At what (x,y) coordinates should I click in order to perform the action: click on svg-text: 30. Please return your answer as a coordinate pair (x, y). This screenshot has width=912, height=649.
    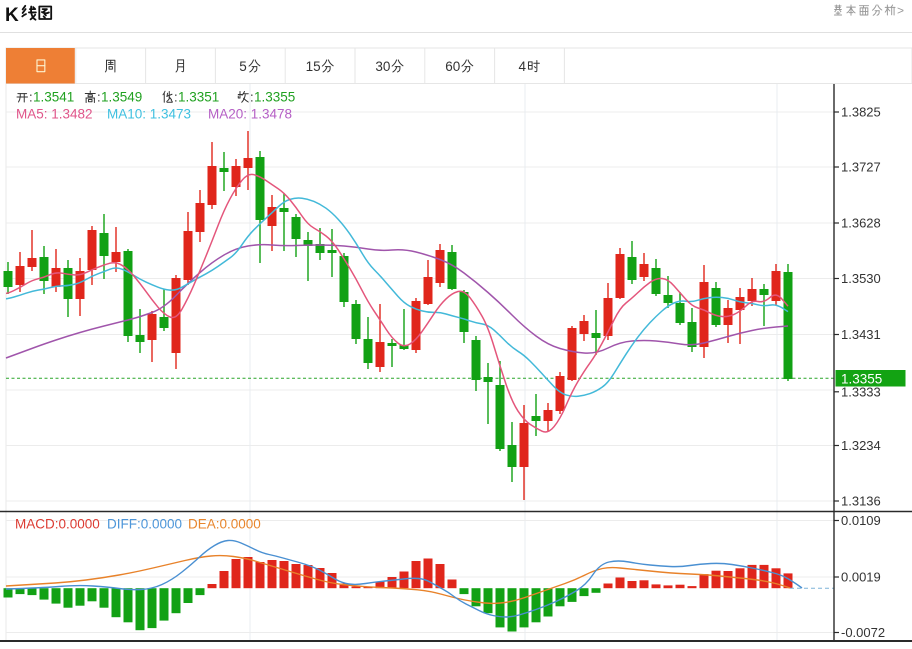
    Looking at the image, I should click on (382, 66).